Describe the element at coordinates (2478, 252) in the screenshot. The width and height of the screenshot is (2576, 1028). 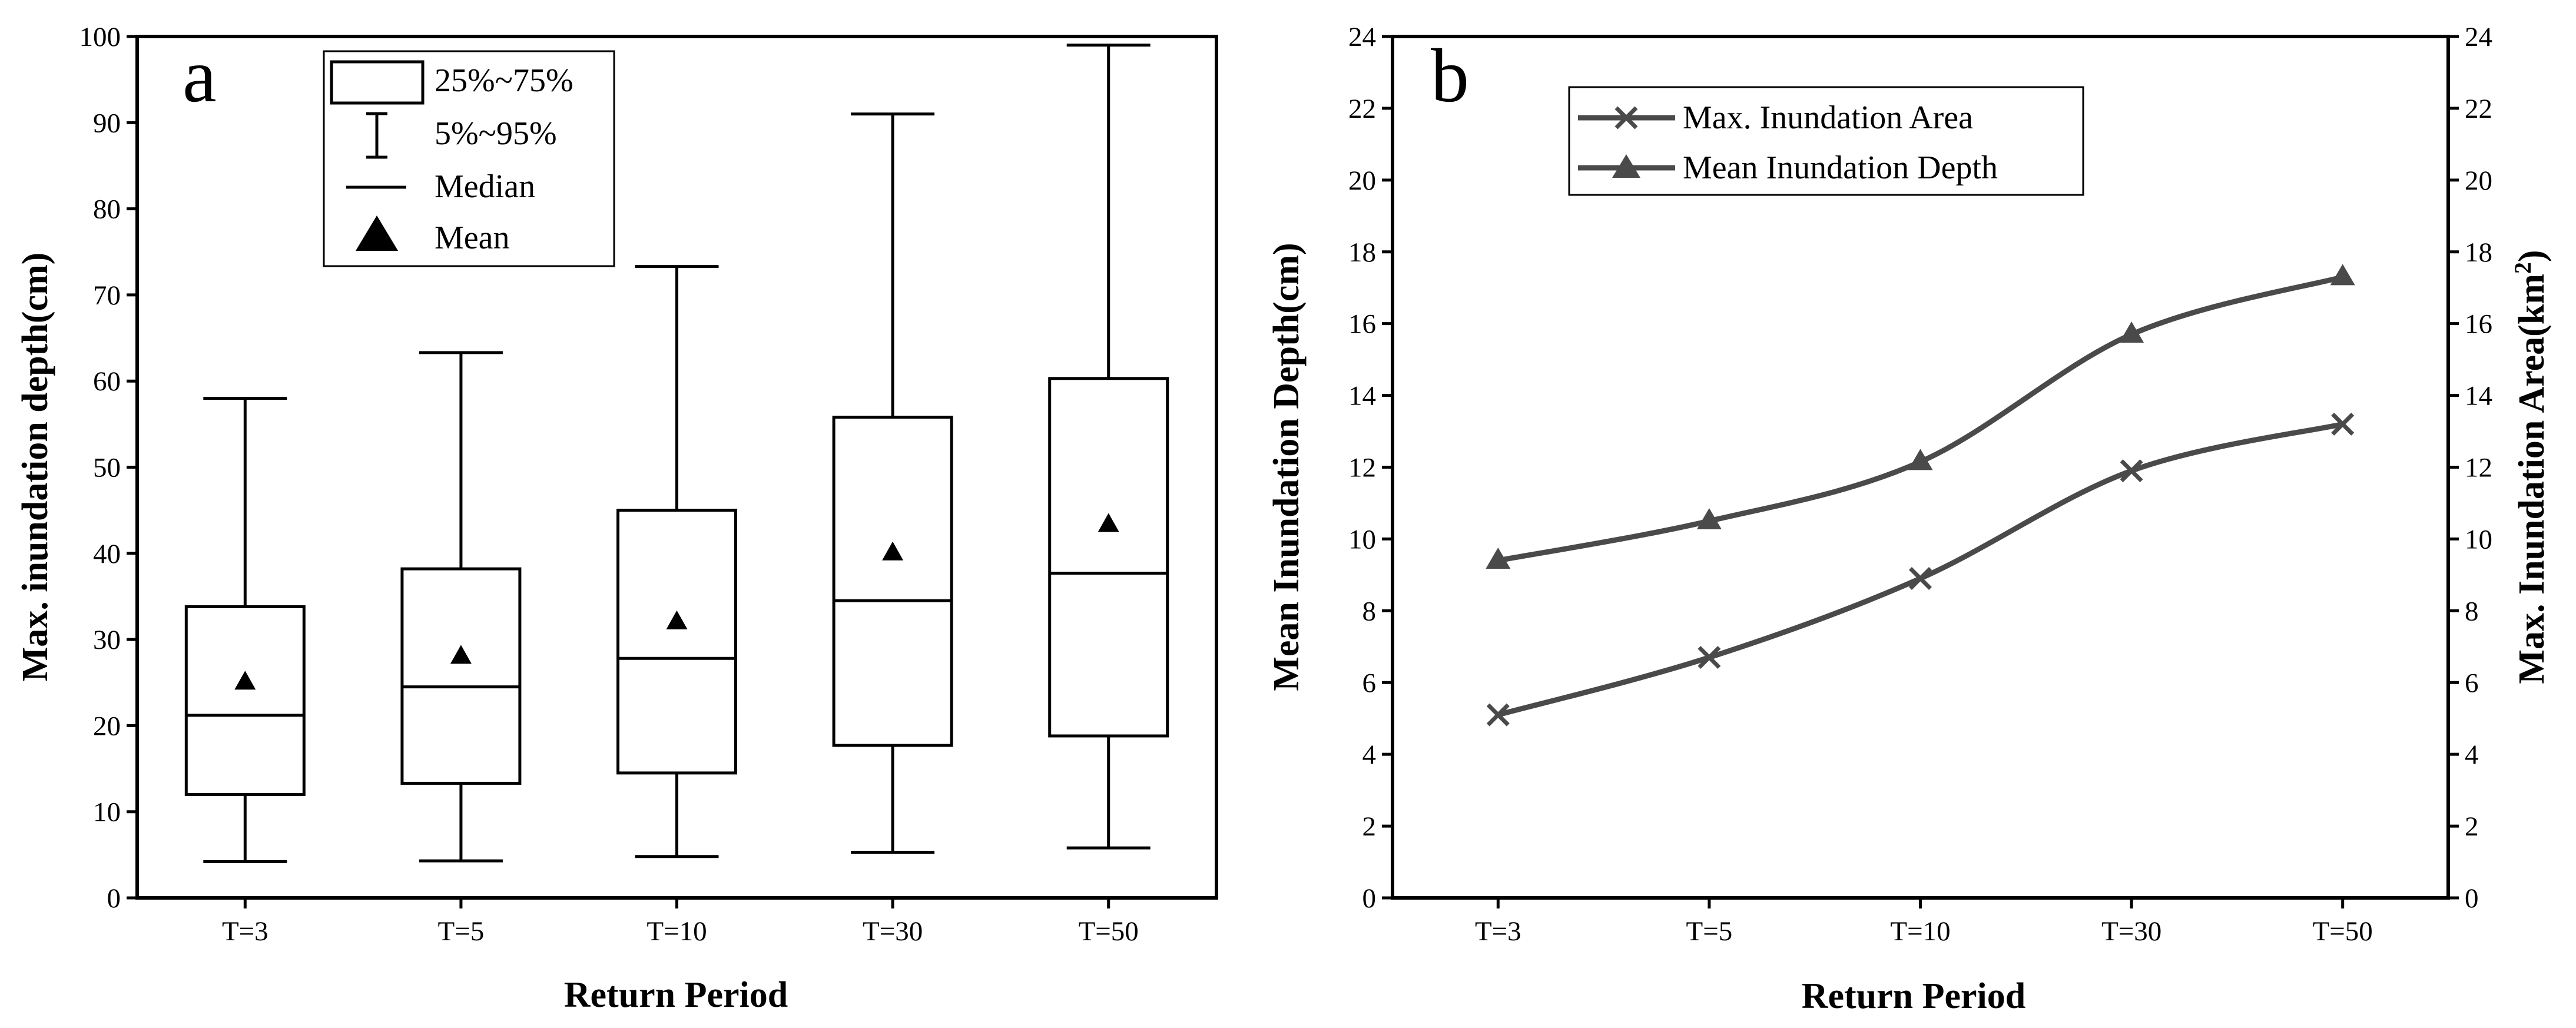
I see `right-y-tick-label: 18` at that location.